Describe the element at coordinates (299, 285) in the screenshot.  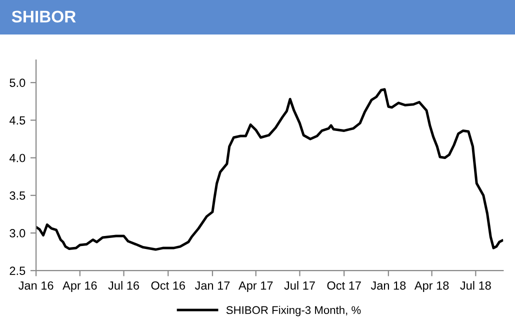
I see `x-tick-label: Jul 17` at that location.